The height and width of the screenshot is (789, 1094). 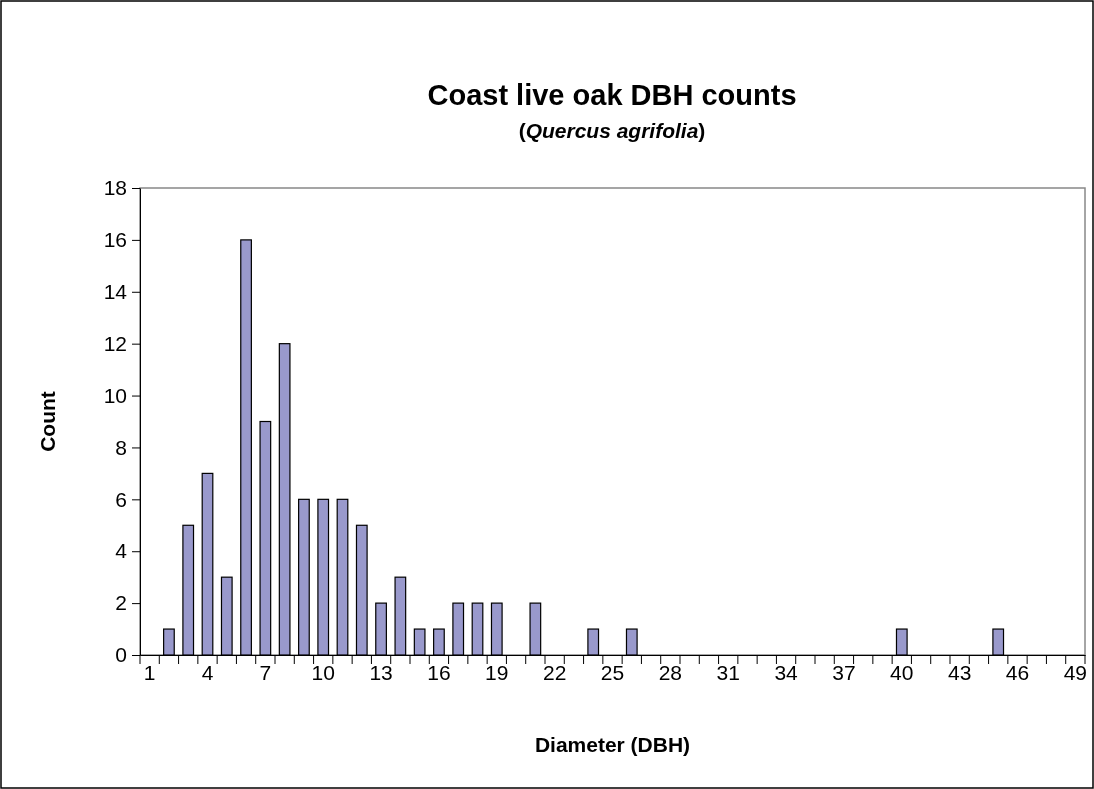 What do you see at coordinates (121, 655) in the screenshot?
I see `y-tick-label: 0` at bounding box center [121, 655].